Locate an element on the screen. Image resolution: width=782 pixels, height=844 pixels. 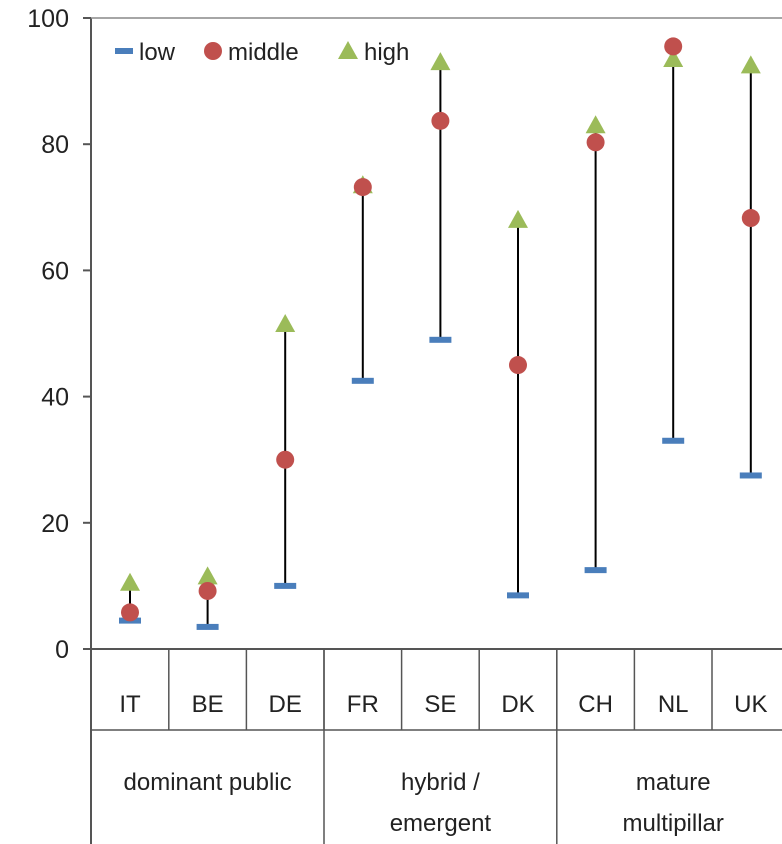
x-tick-label: FR is located at coordinates (363, 704).